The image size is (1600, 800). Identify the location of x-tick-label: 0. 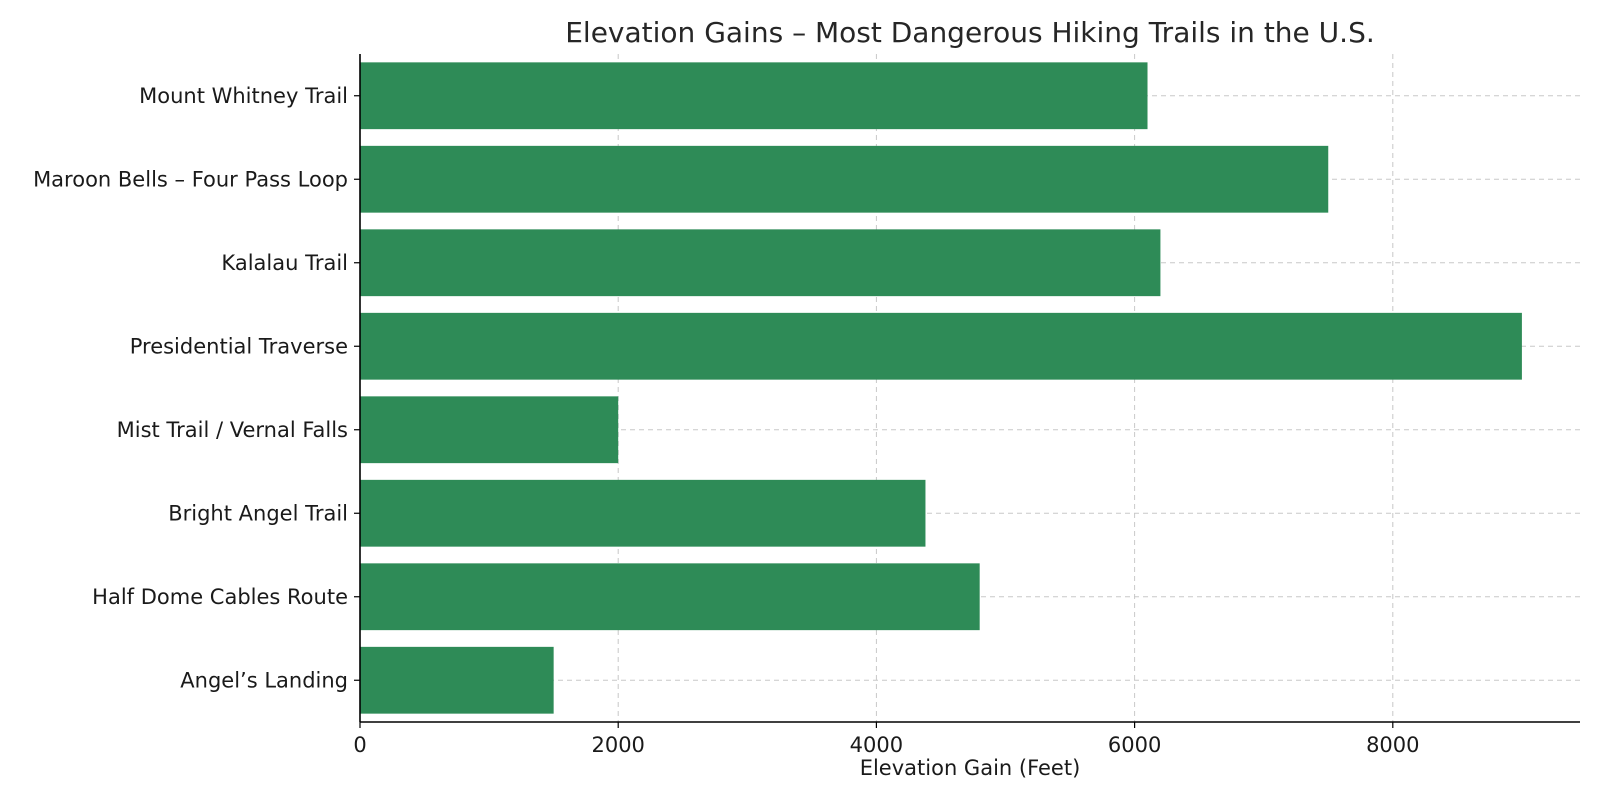
(359, 745).